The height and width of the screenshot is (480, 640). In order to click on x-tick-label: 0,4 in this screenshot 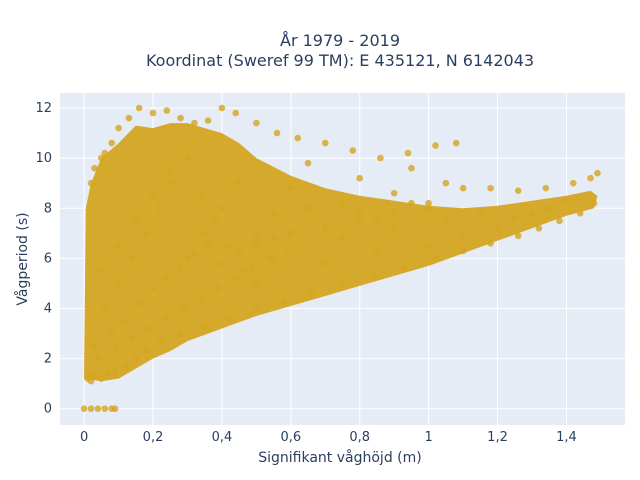, I will do `click(222, 437)`.